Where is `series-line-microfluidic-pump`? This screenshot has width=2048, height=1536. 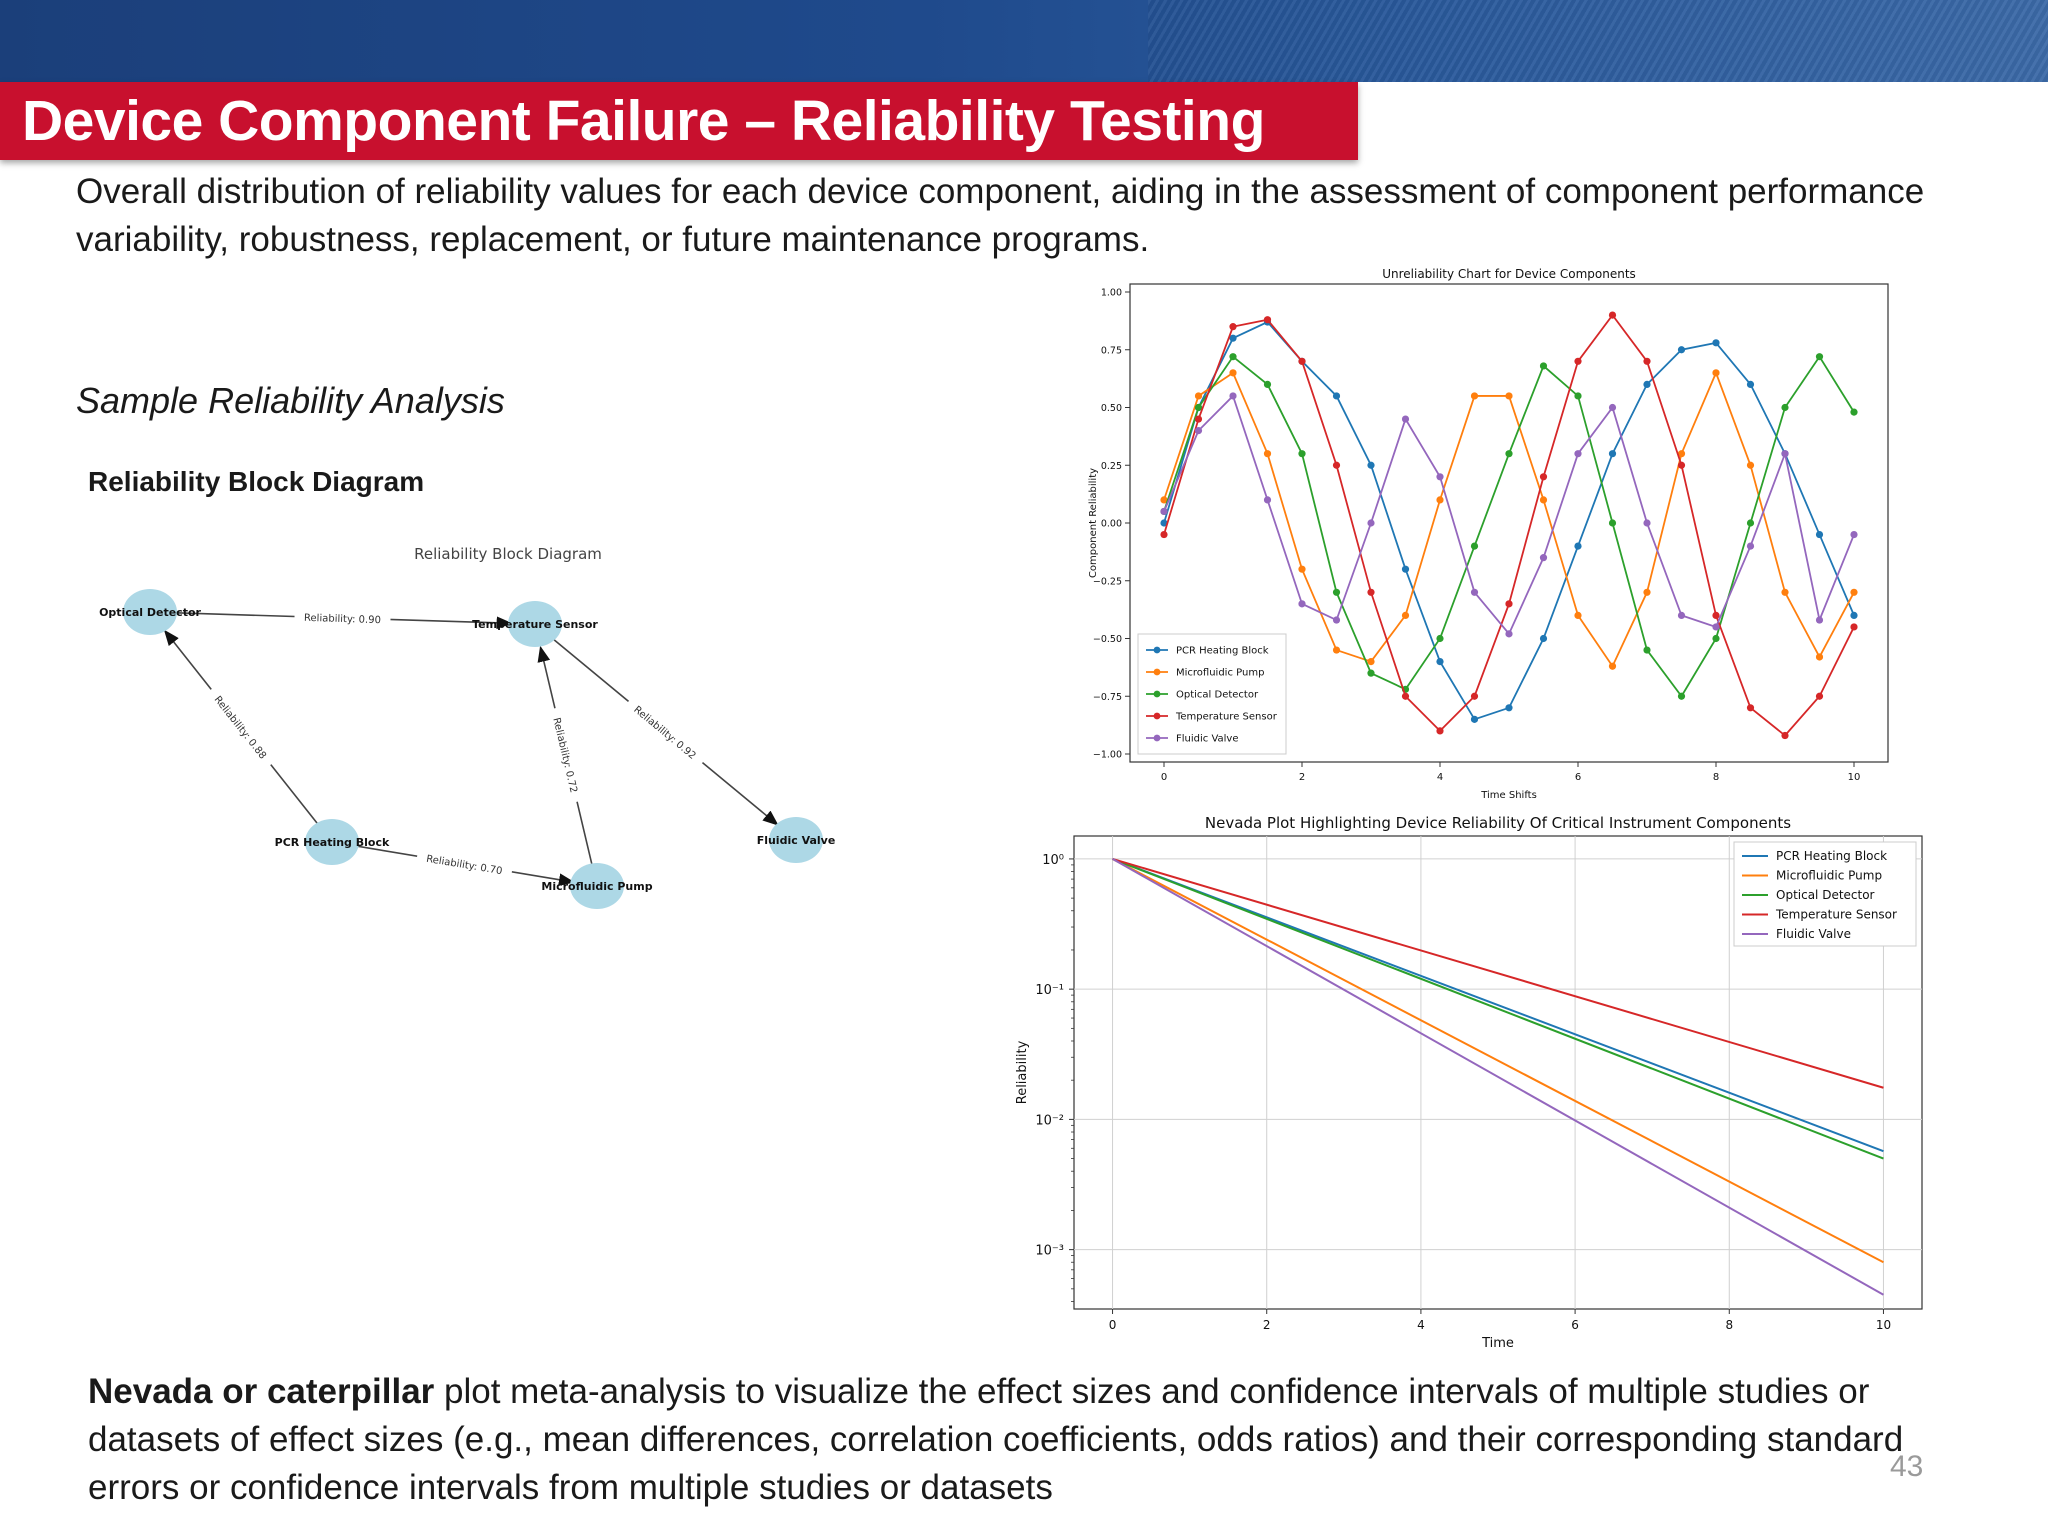
series-line-microfluidic-pump is located at coordinates (1498, 1061).